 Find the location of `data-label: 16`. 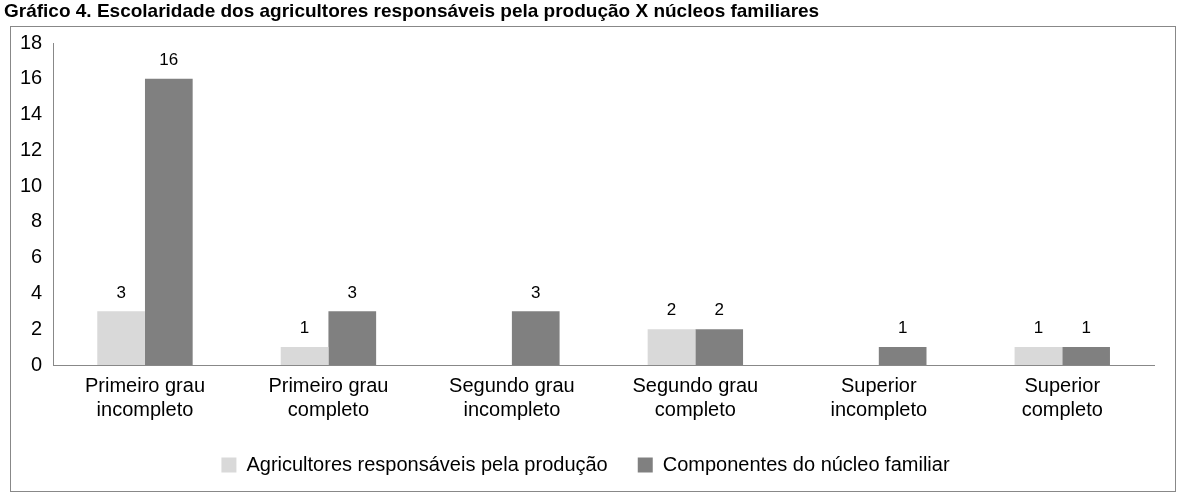

data-label: 16 is located at coordinates (169, 59).